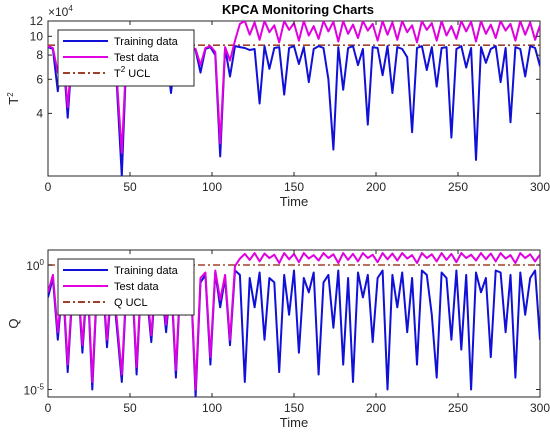  What do you see at coordinates (131, 303) in the screenshot?
I see `legend-label: Q UCL` at bounding box center [131, 303].